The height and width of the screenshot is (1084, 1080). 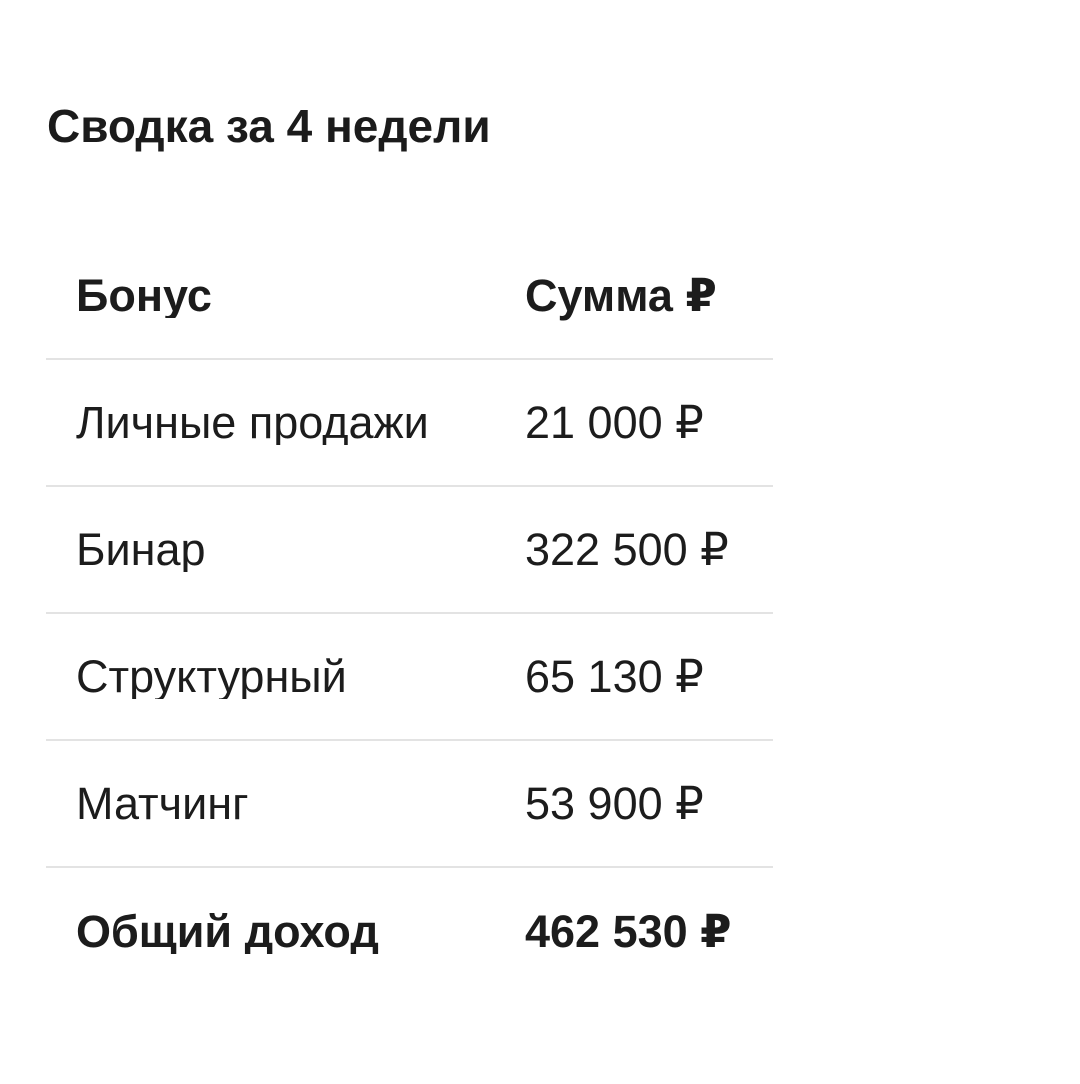 What do you see at coordinates (409, 550) in the screenshot?
I see `table-row-binary: Бинар 322 500 ₽` at bounding box center [409, 550].